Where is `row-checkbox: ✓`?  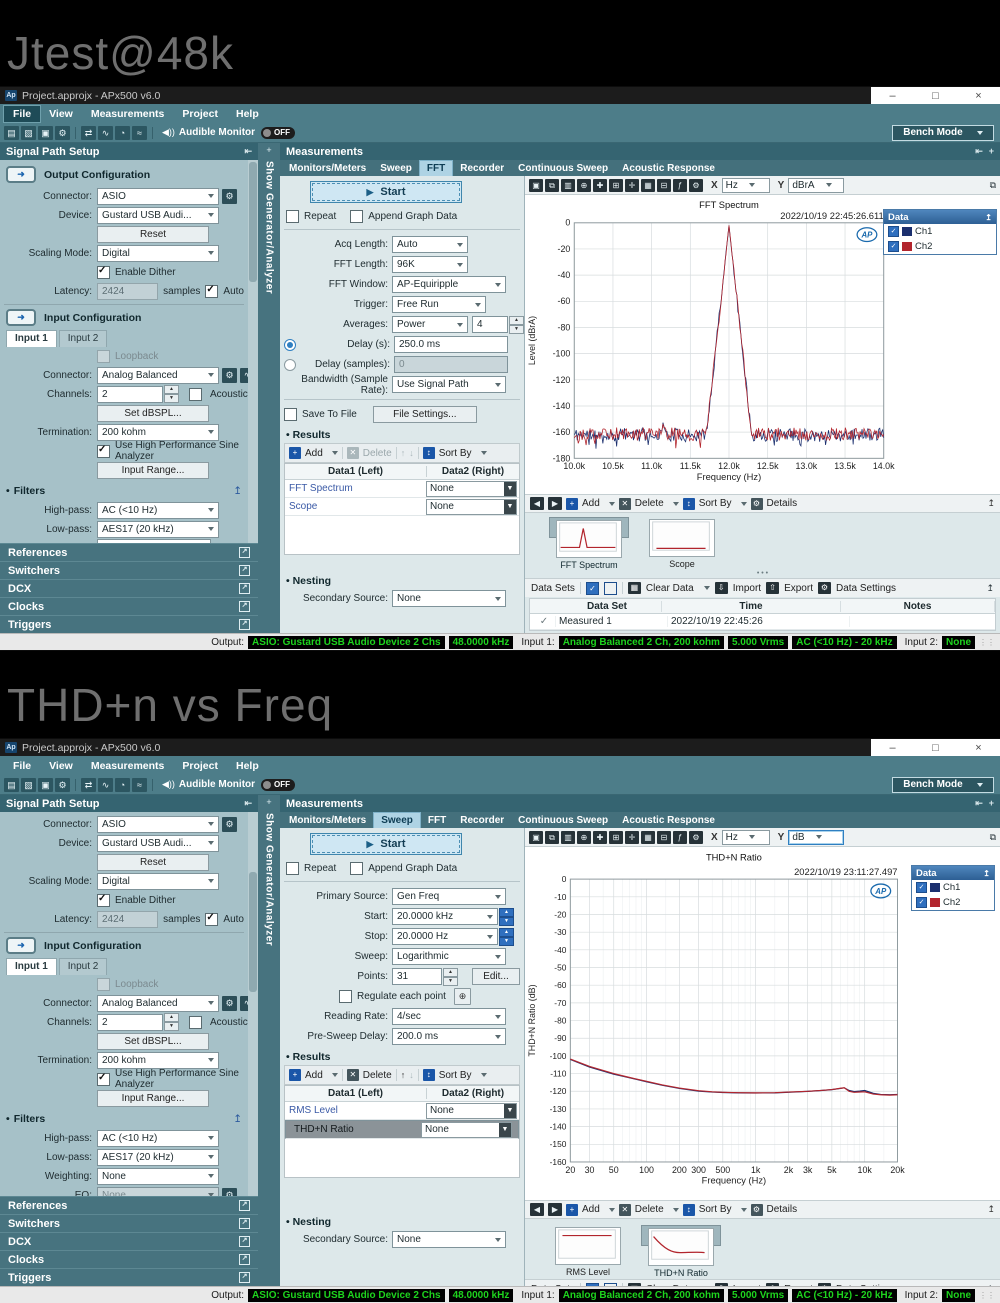 row-checkbox: ✓ is located at coordinates (543, 621).